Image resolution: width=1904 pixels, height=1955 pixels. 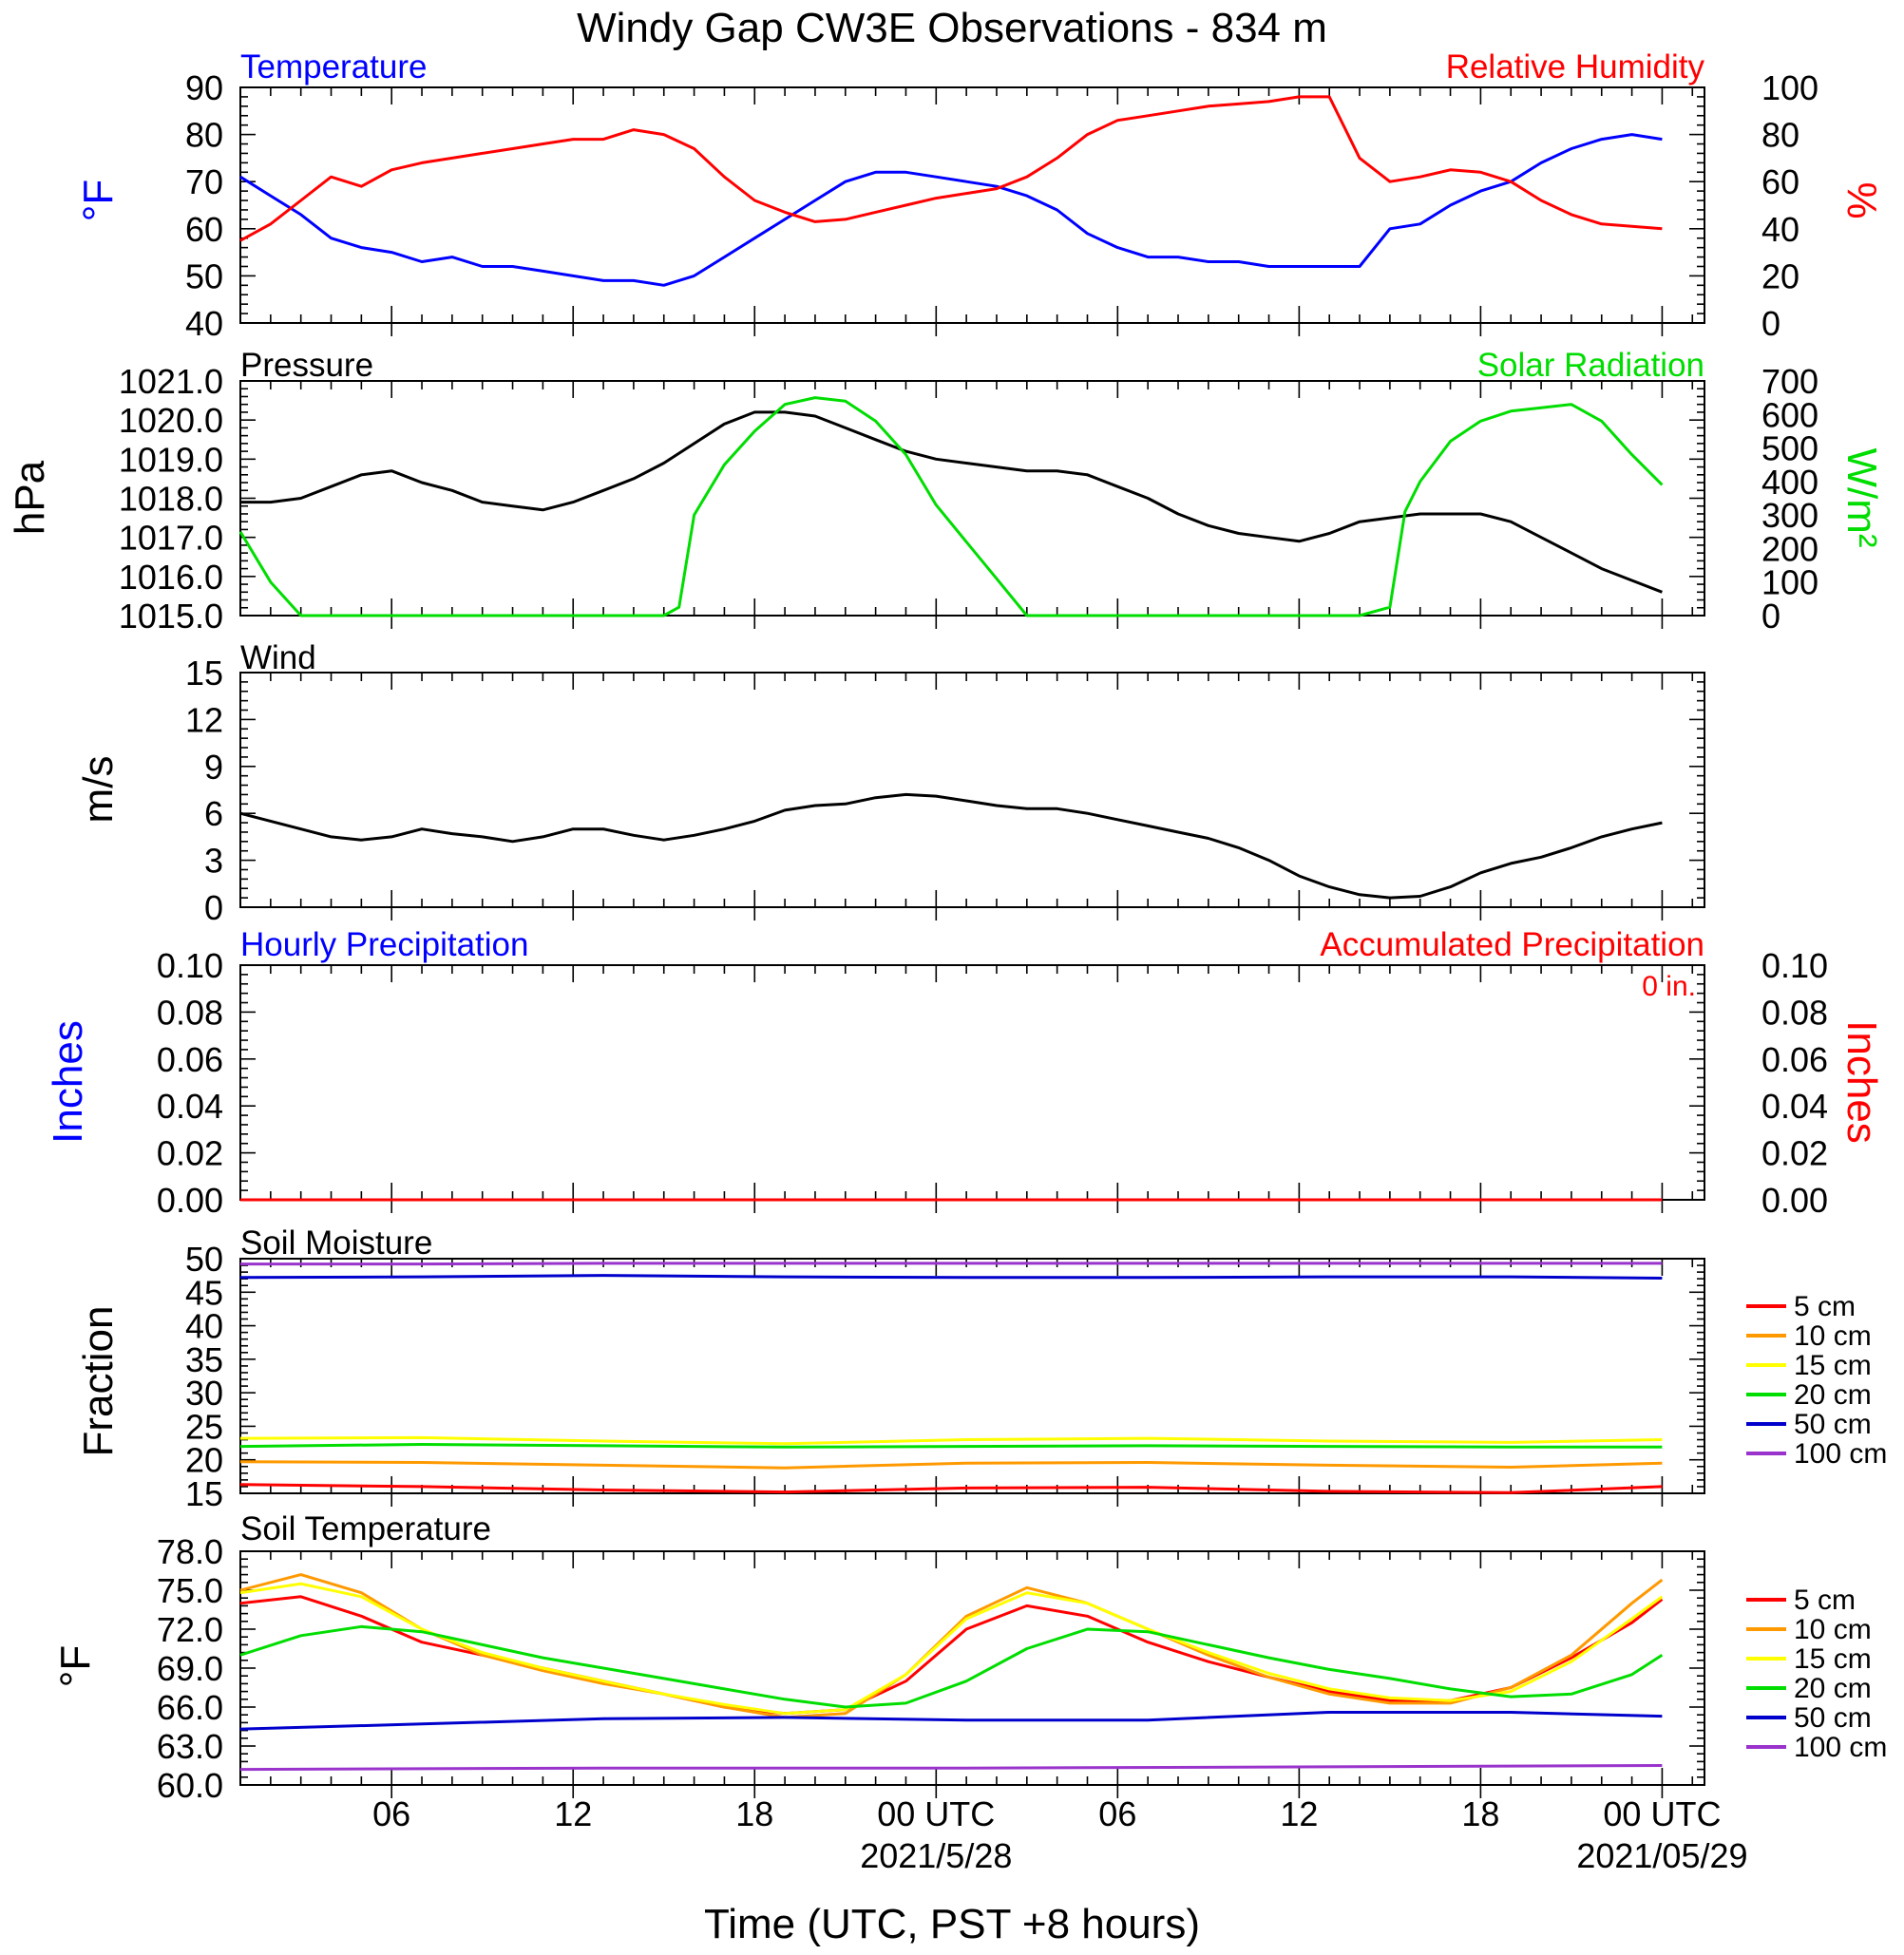 What do you see at coordinates (951, 1277) in the screenshot?
I see `series-line-50-cm` at bounding box center [951, 1277].